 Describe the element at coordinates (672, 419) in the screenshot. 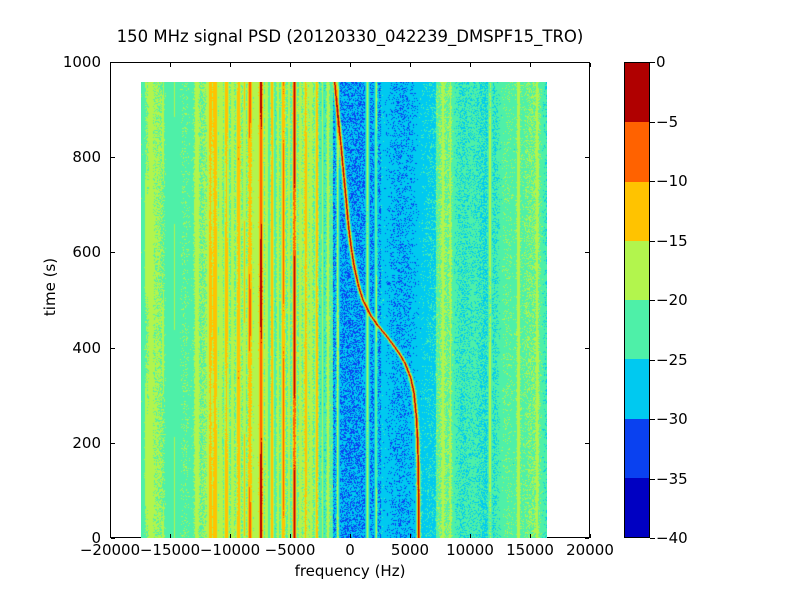

I see `colorbar-tick-label: −30` at that location.